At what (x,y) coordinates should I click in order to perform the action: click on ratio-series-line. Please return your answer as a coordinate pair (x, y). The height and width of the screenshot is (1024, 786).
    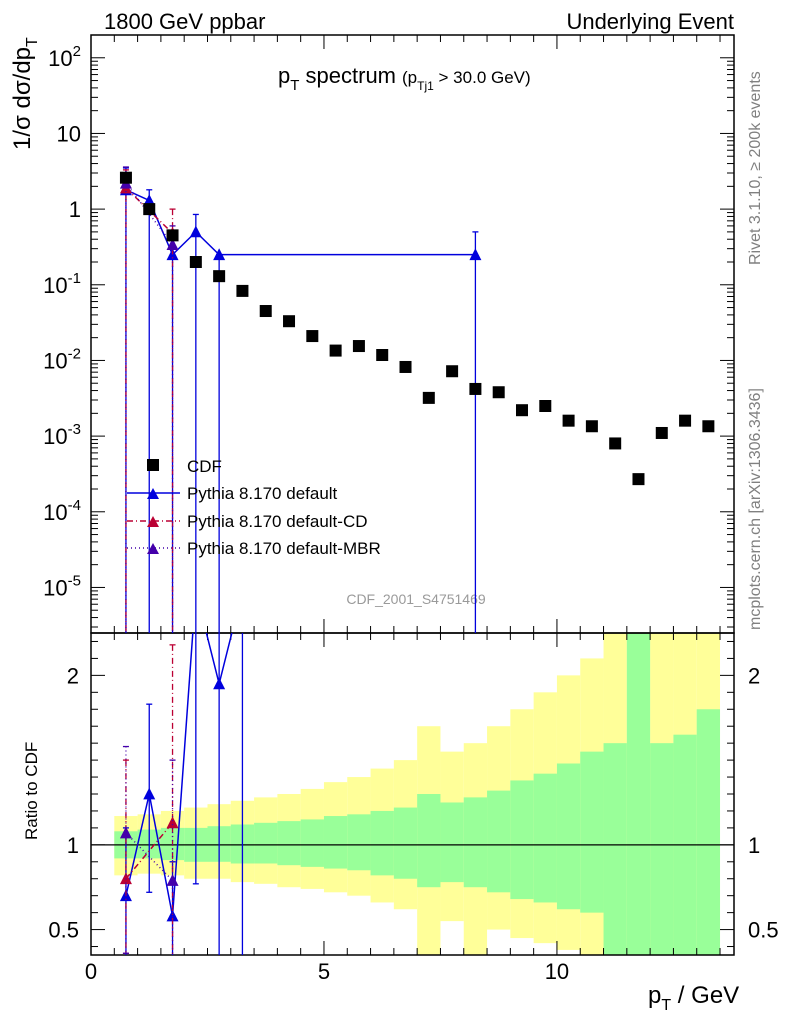
    Looking at the image, I should click on (179, 775).